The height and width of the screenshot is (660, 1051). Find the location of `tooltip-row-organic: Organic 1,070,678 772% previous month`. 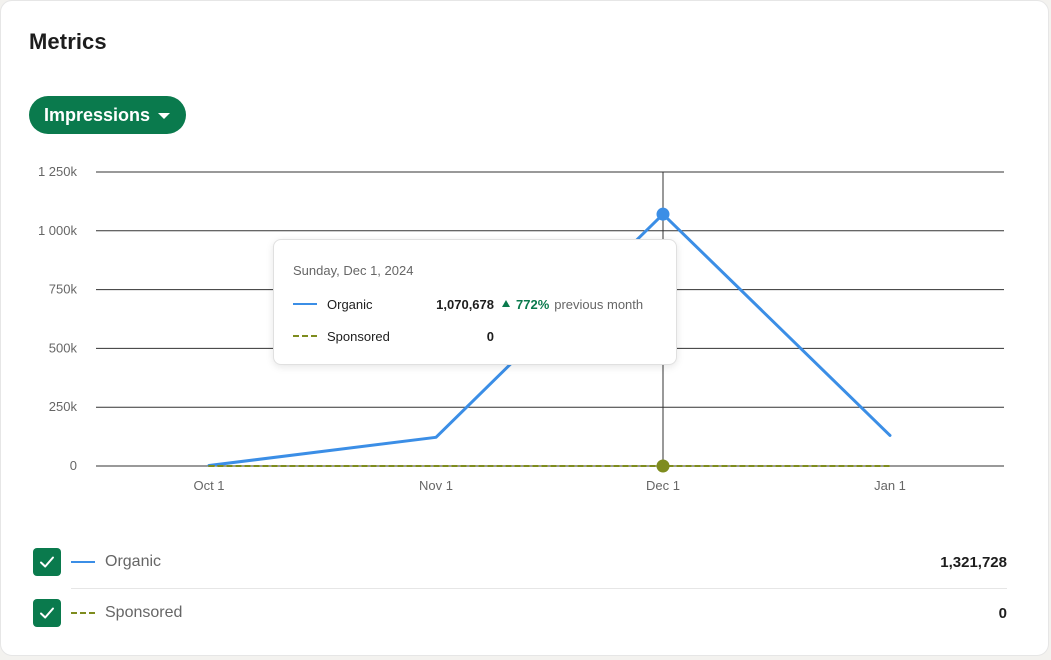

tooltip-row-organic: Organic 1,070,678 772% previous month is located at coordinates (478, 304).